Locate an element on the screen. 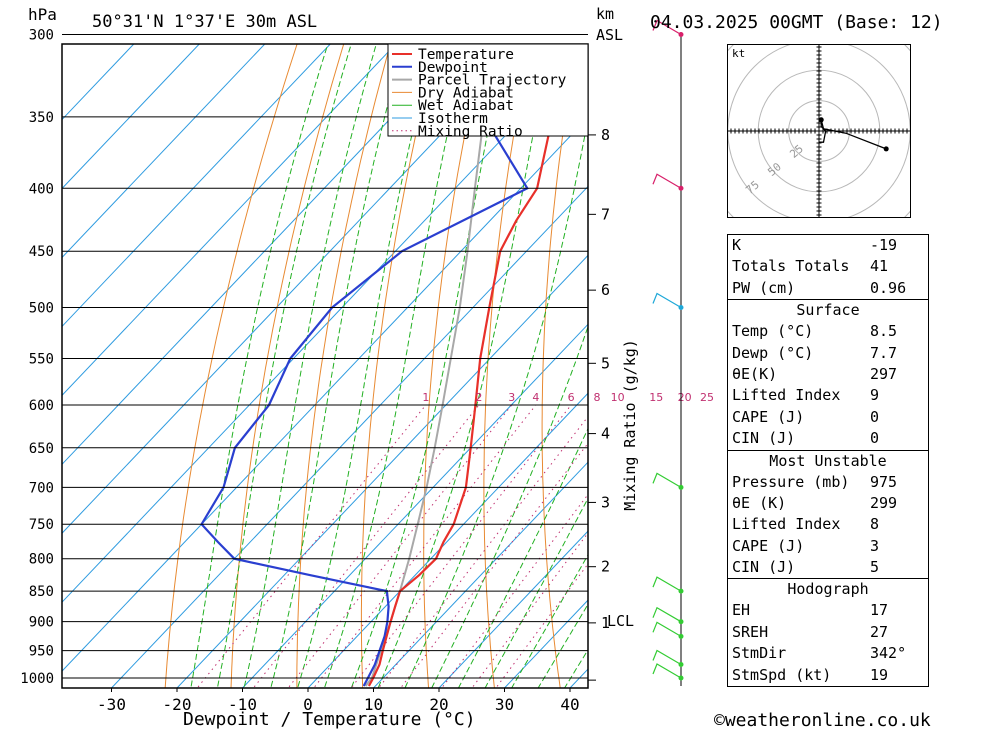 The width and height of the screenshot is (1000, 733). hodograph-trace is located at coordinates (853, 134).